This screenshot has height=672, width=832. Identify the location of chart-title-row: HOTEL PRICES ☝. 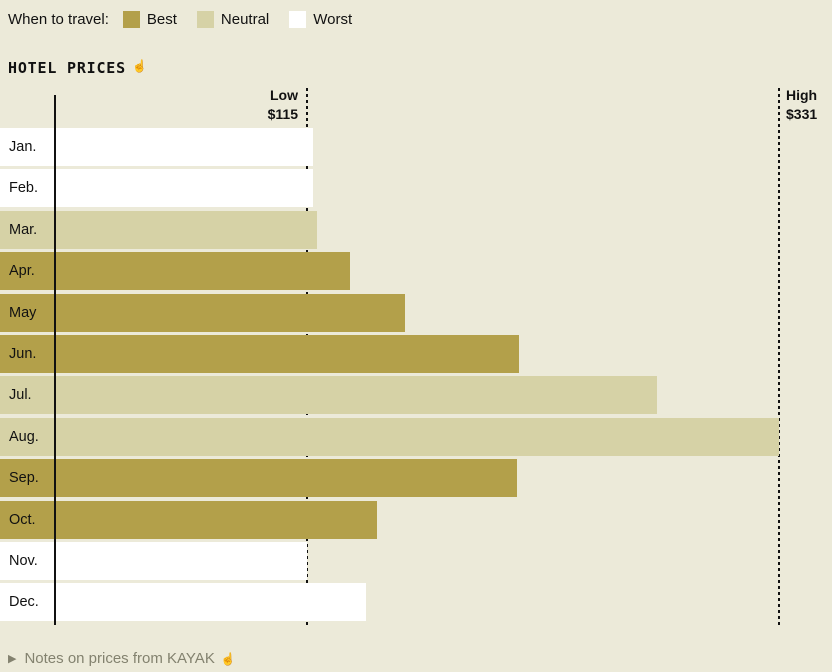
(77, 68).